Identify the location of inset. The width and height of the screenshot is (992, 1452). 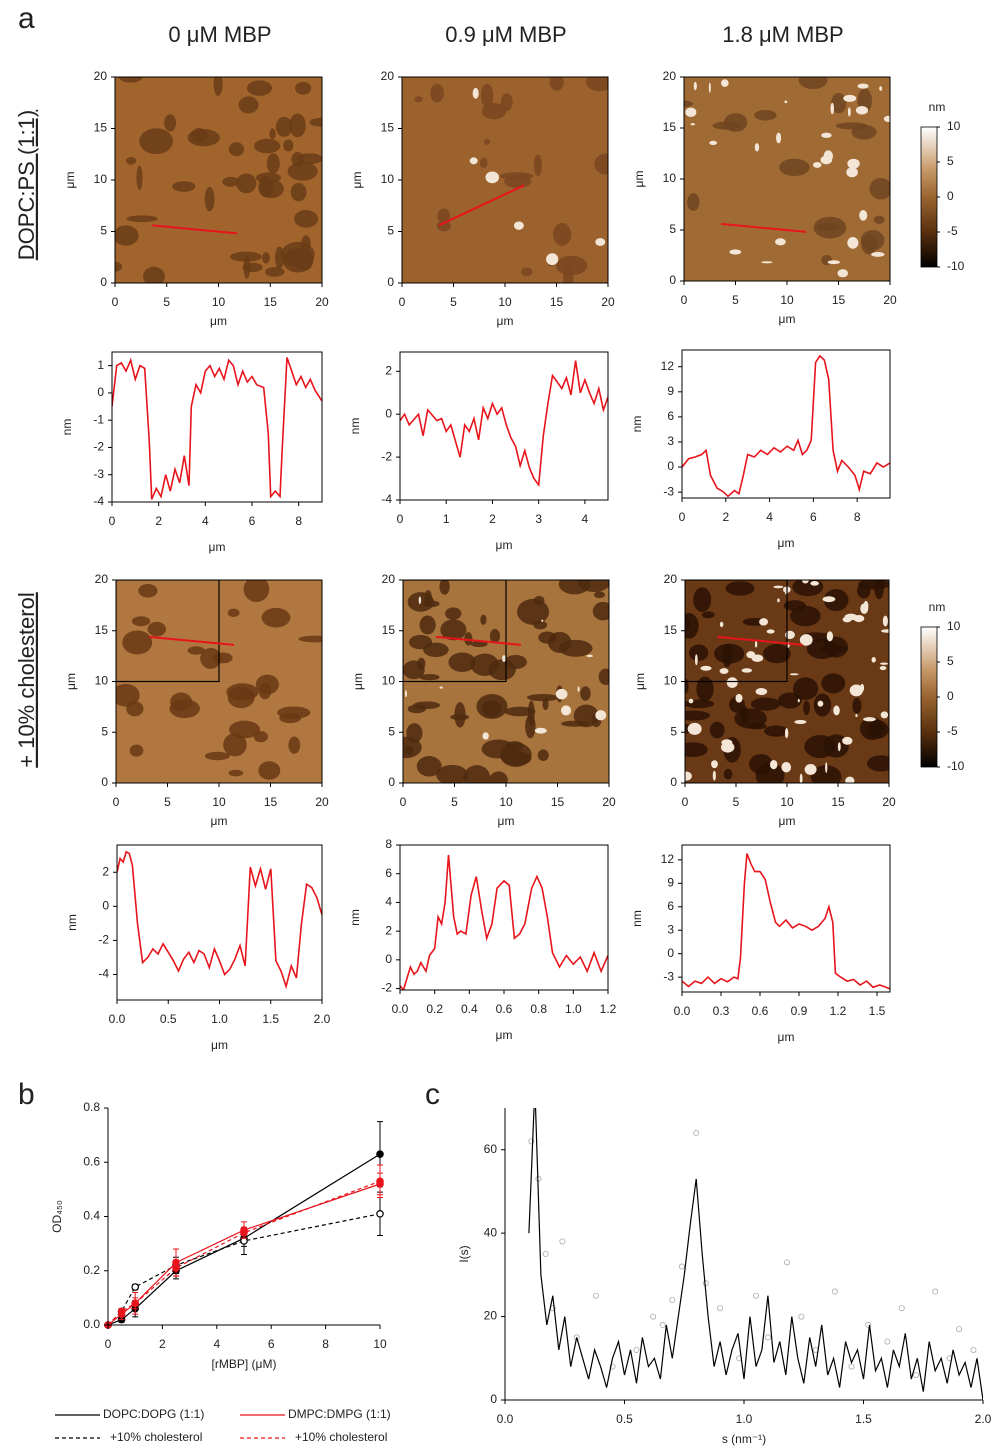
(168, 631).